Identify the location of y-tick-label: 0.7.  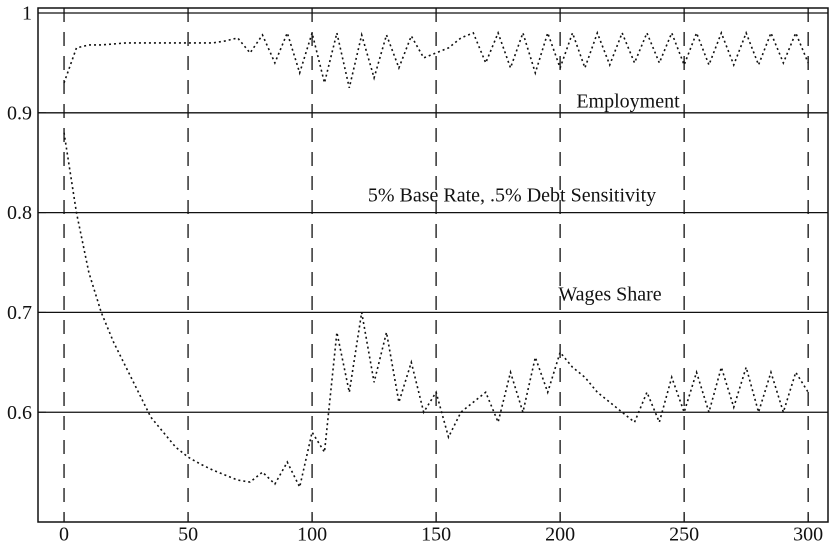
(19, 313).